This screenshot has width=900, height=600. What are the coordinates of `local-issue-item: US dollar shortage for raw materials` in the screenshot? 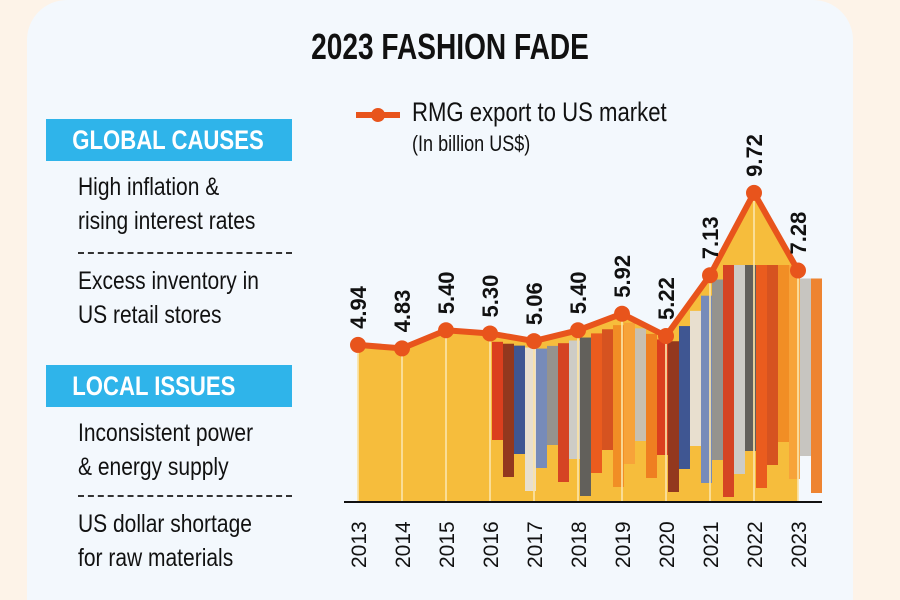 It's located at (198, 541).